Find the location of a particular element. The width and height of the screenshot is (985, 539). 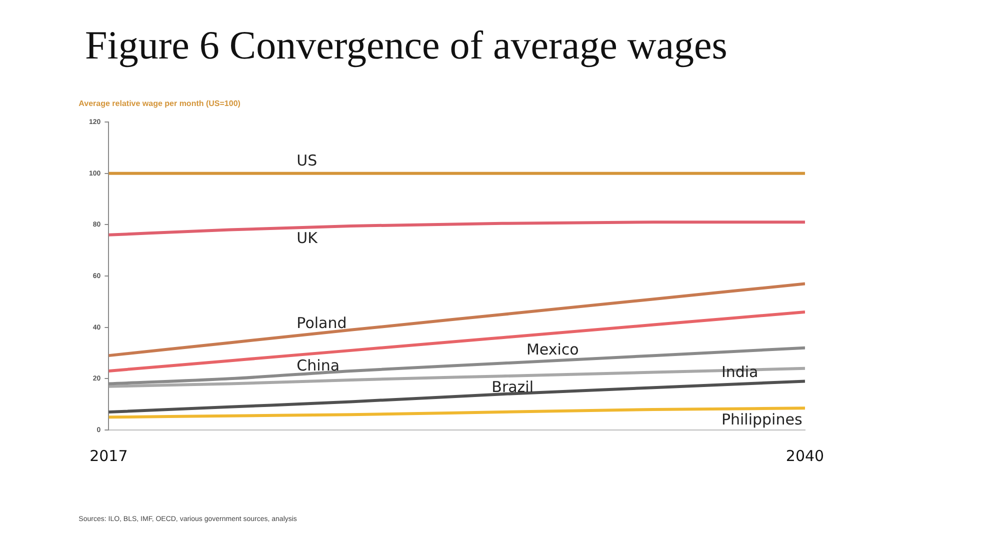

series-label: Brazil is located at coordinates (513, 387).